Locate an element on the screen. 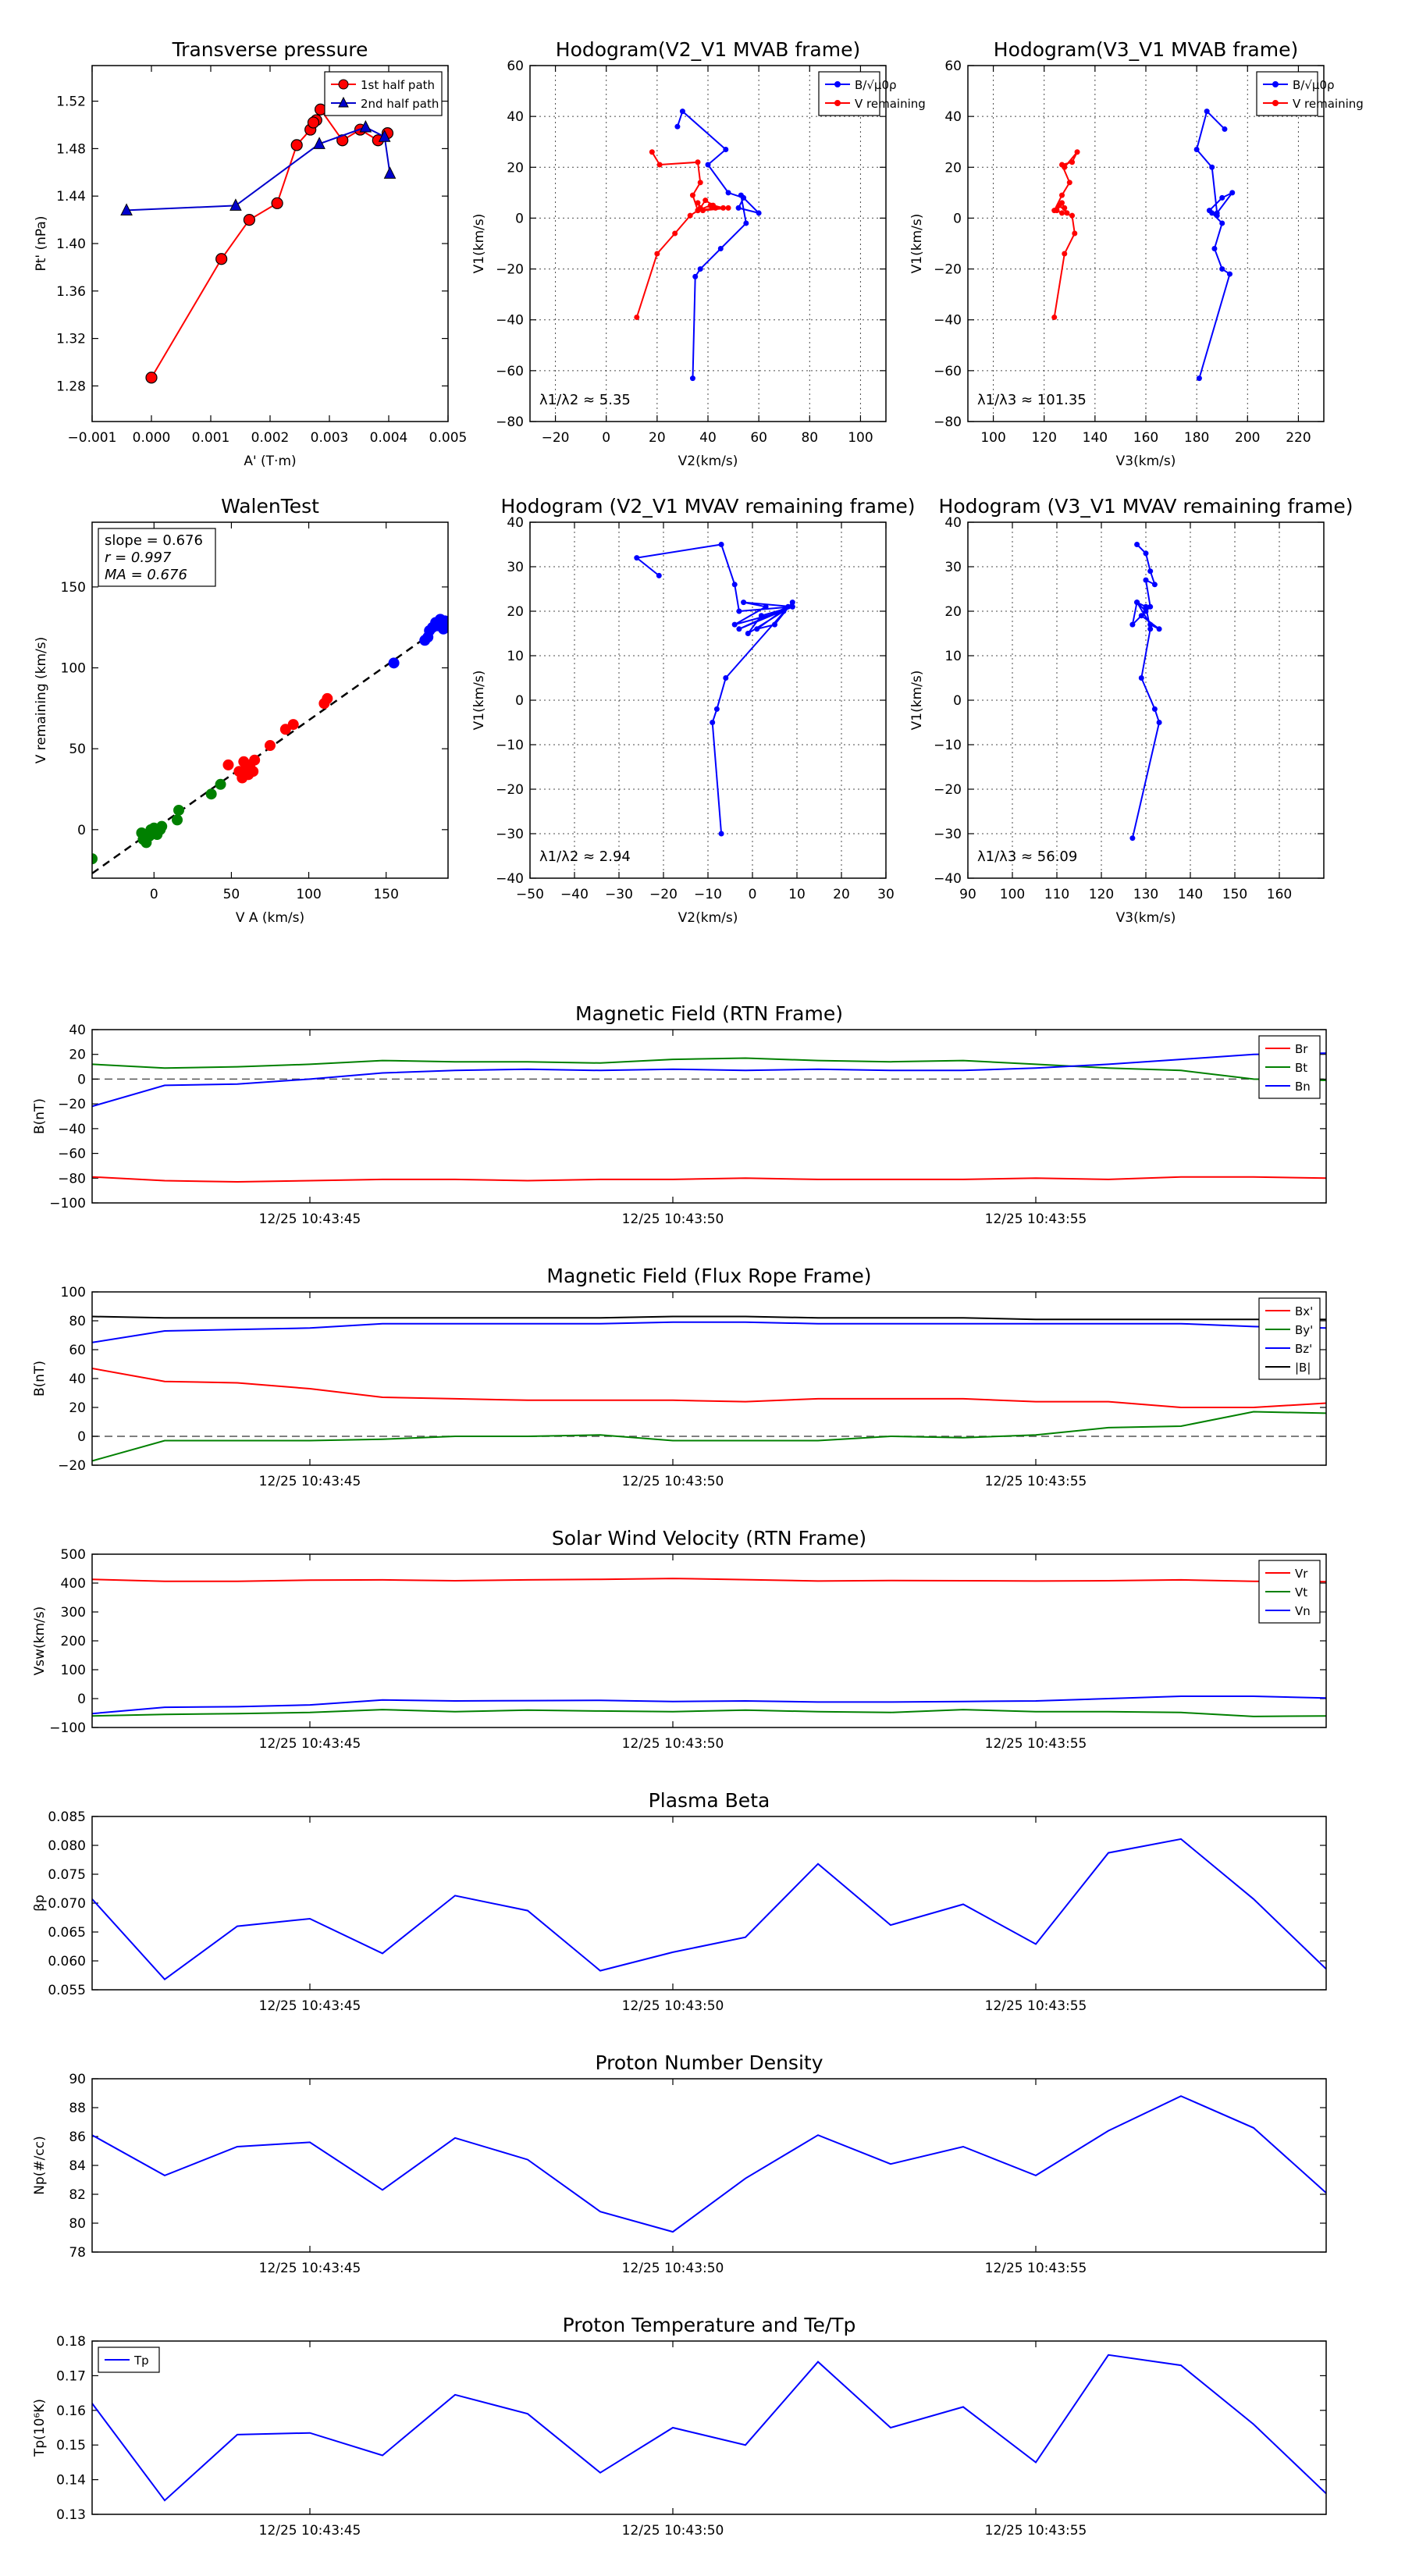 The height and width of the screenshot is (2576, 1405). x-tick-label: 90 is located at coordinates (967, 894).